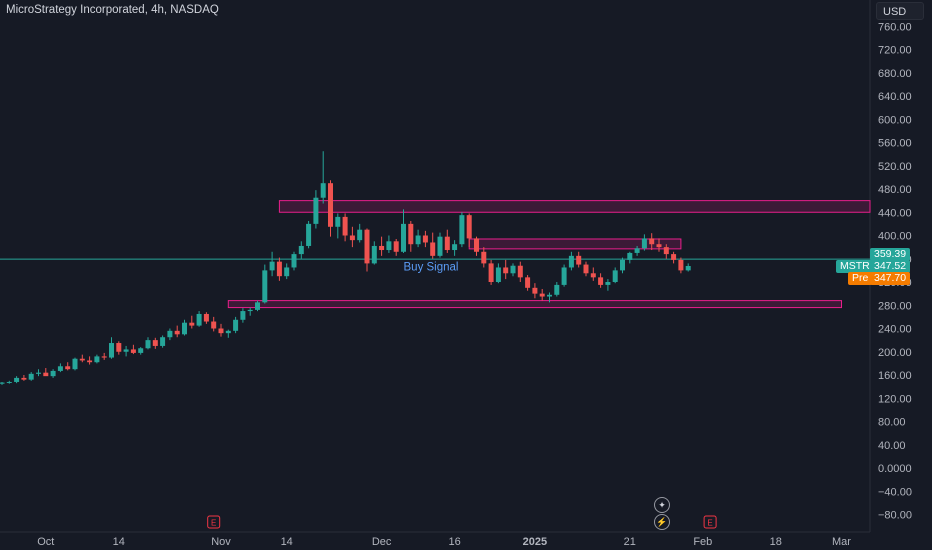 The height and width of the screenshot is (550, 932). Describe the element at coordinates (221, 542) in the screenshot. I see `x-tick-label: Nov` at that location.